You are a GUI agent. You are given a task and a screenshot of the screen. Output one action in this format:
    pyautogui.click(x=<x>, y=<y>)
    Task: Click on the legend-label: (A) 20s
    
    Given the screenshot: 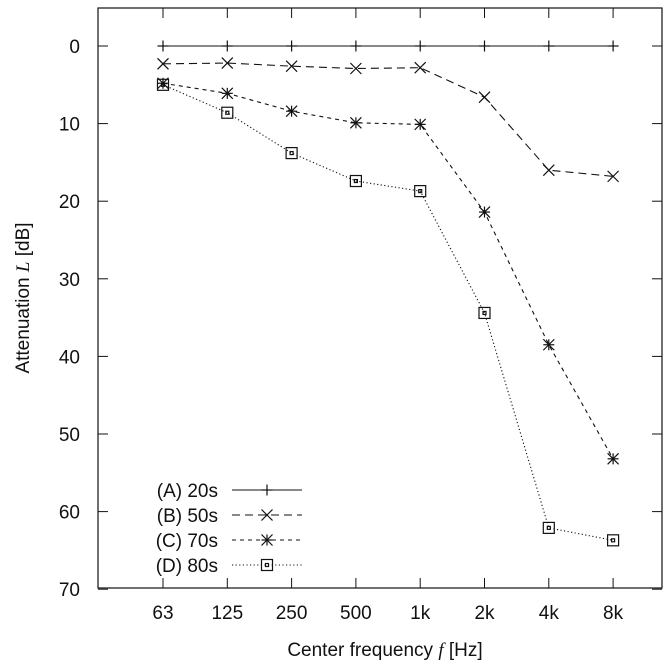 What is the action you would take?
    pyautogui.click(x=187, y=491)
    